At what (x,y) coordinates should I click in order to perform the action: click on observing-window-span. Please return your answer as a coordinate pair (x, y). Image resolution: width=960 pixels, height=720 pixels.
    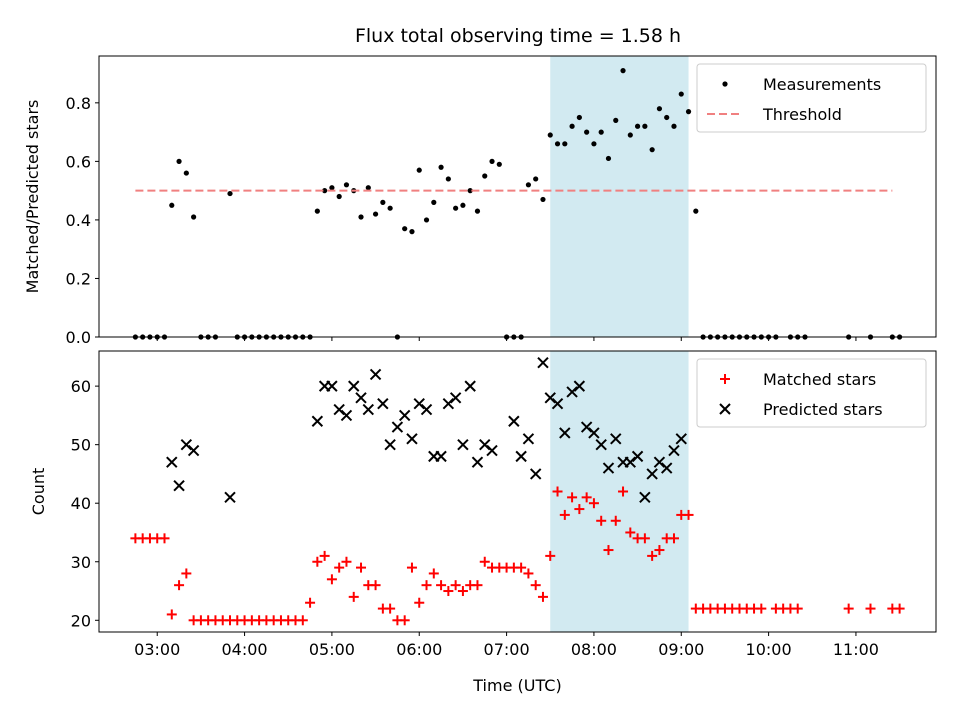
    Looking at the image, I should click on (619, 196).